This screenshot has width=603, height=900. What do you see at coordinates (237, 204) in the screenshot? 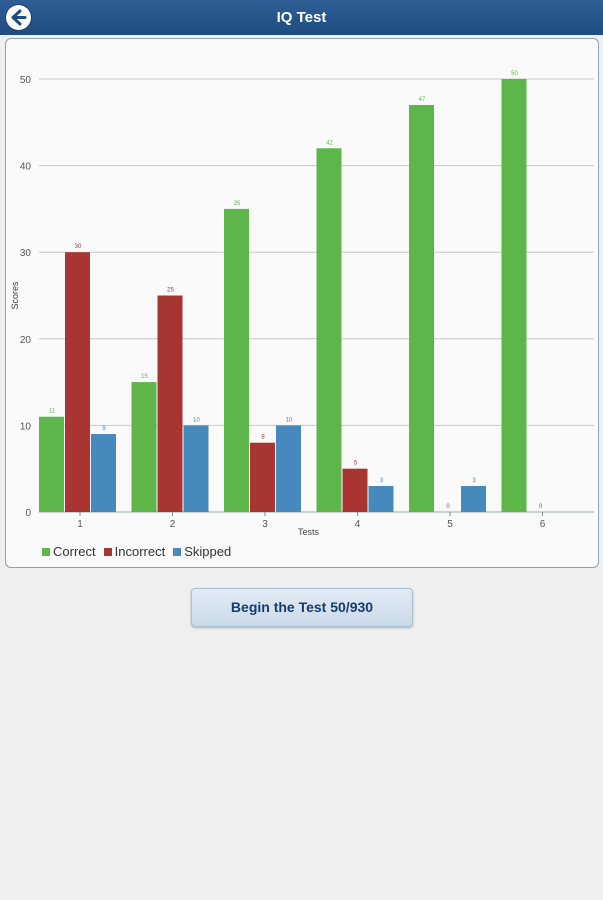
I see `data-label: 35` at bounding box center [237, 204].